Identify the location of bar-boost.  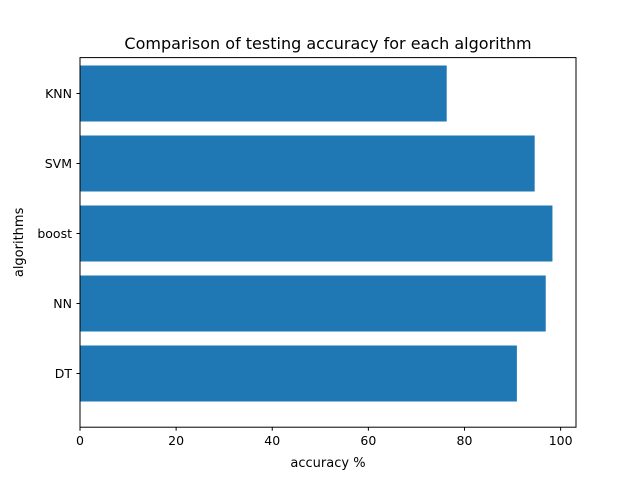
(316, 233).